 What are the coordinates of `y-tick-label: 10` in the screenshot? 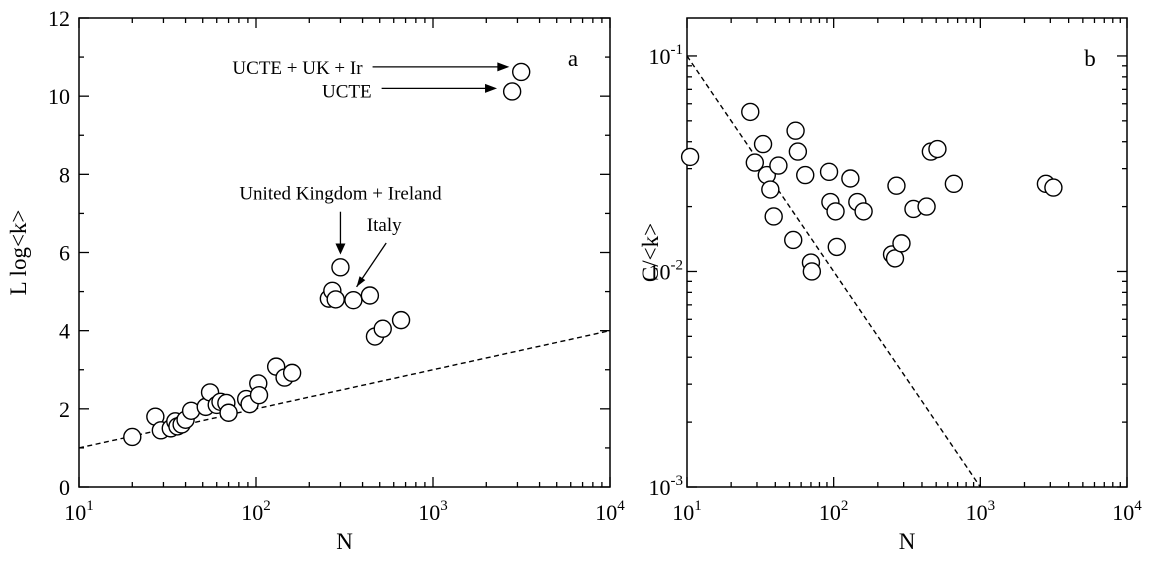 It's located at (59, 96).